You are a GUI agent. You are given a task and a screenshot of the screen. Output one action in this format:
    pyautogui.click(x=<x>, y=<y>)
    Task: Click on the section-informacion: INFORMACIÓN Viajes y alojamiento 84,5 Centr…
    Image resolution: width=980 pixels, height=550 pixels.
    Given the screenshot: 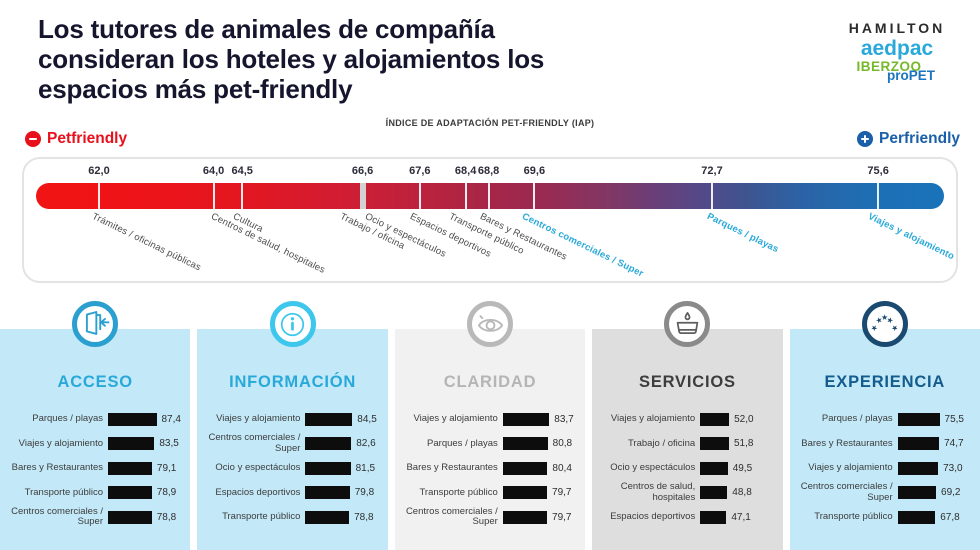 What is the action you would take?
    pyautogui.click(x=292, y=425)
    